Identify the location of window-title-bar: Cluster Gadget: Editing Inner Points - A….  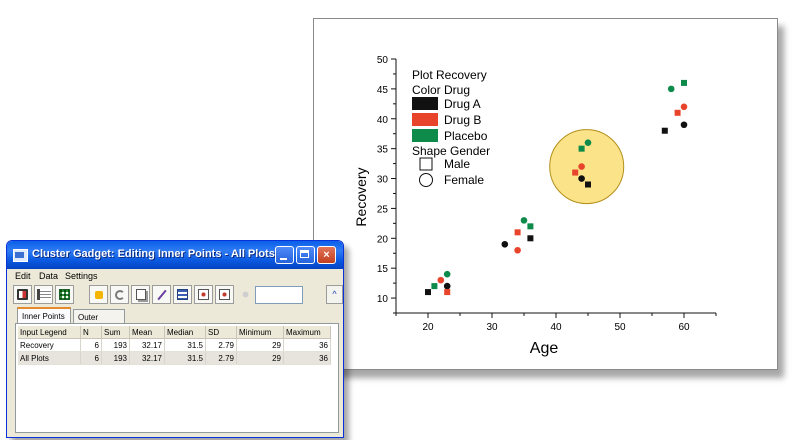
(175, 255).